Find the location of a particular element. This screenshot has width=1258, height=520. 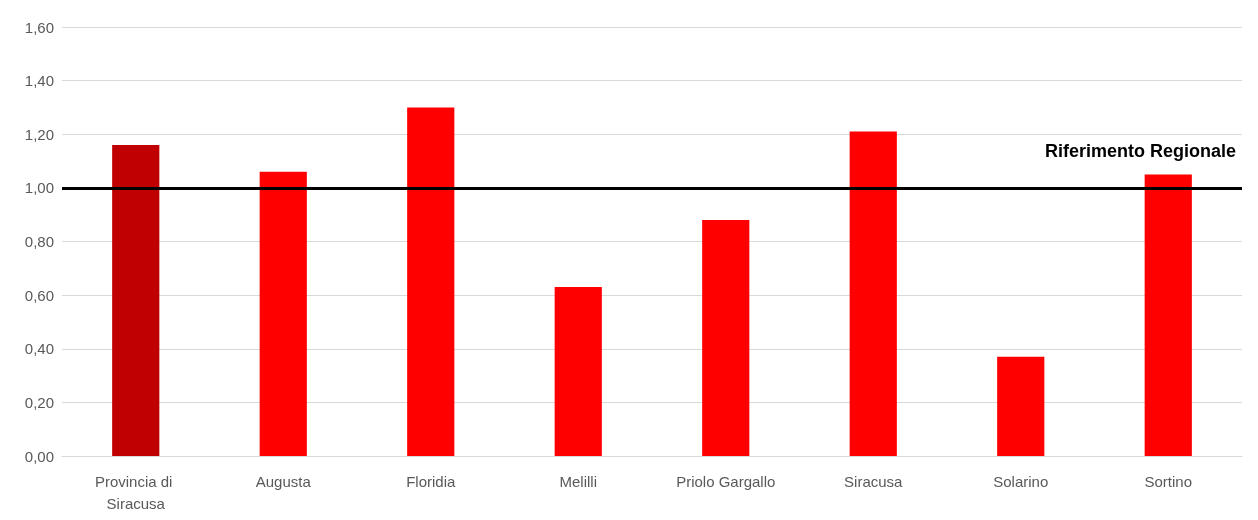

x-tick-label: Melilli is located at coordinates (578, 481).